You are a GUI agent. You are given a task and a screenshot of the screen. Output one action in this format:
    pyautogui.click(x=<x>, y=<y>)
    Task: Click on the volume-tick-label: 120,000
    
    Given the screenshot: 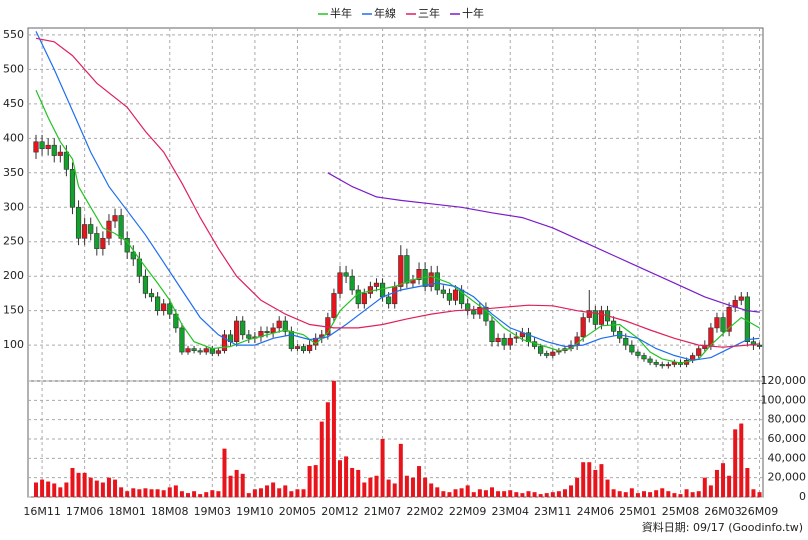 What is the action you would take?
    pyautogui.click(x=784, y=380)
    